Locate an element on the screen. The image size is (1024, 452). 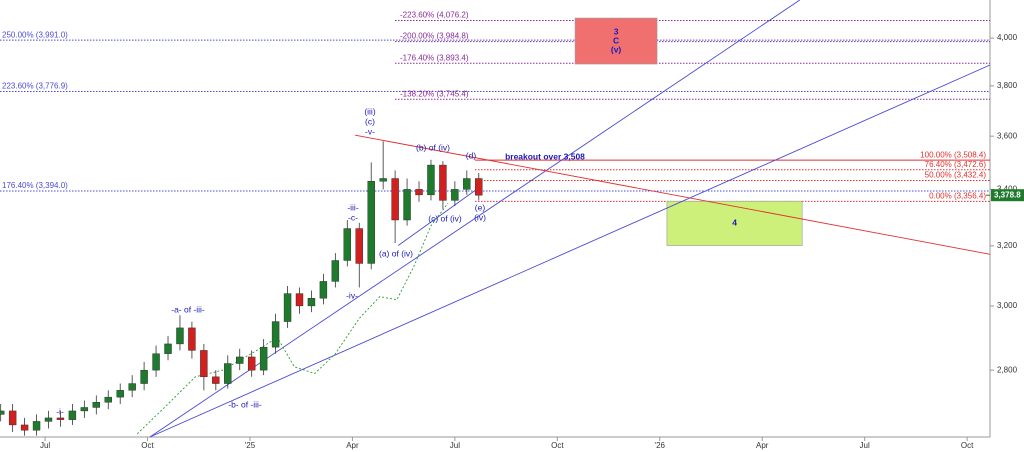
fib-label: -138.20% (3,745.4) is located at coordinates (434, 93).